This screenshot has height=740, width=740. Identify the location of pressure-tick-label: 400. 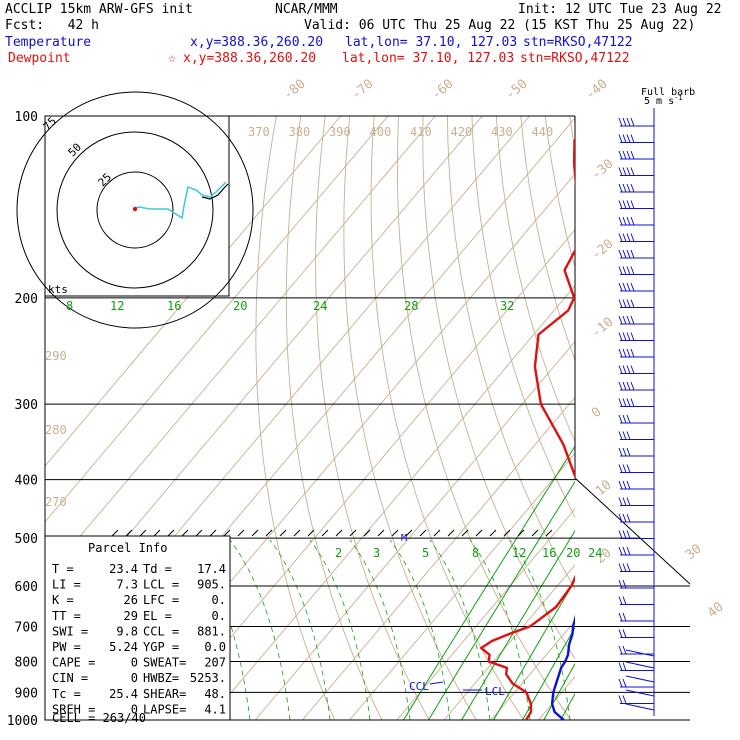
(26, 481).